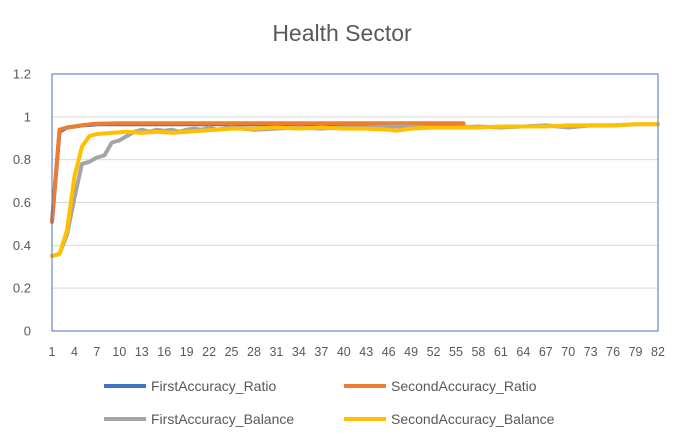 This screenshot has width=684, height=443. Describe the element at coordinates (523, 352) in the screenshot. I see `x-tick-label: 64` at that location.